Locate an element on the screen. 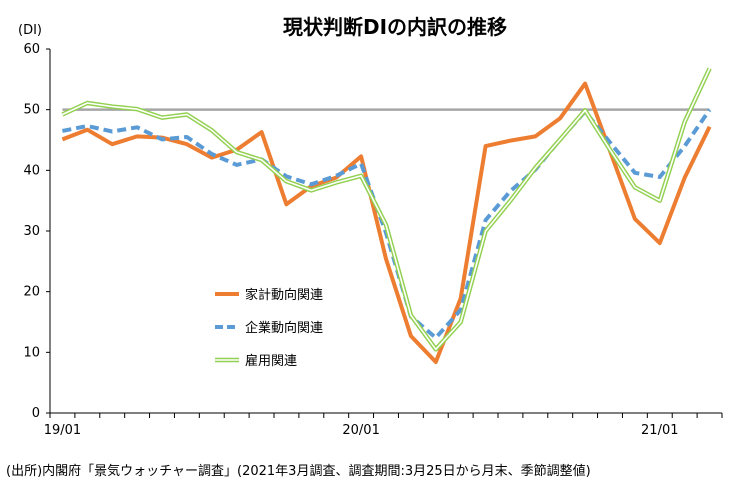 The width and height of the screenshot is (754, 504). y-tick-label: 0 is located at coordinates (36, 413).